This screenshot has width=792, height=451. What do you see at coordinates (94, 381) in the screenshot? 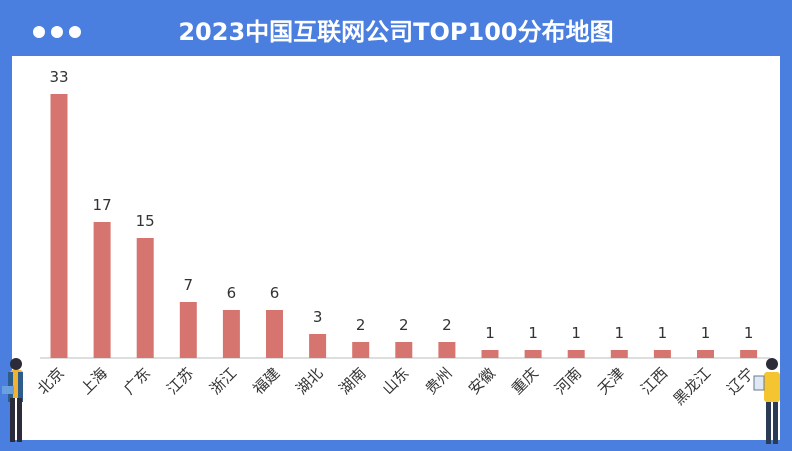
I see `category-label: 上海` at bounding box center [94, 381].